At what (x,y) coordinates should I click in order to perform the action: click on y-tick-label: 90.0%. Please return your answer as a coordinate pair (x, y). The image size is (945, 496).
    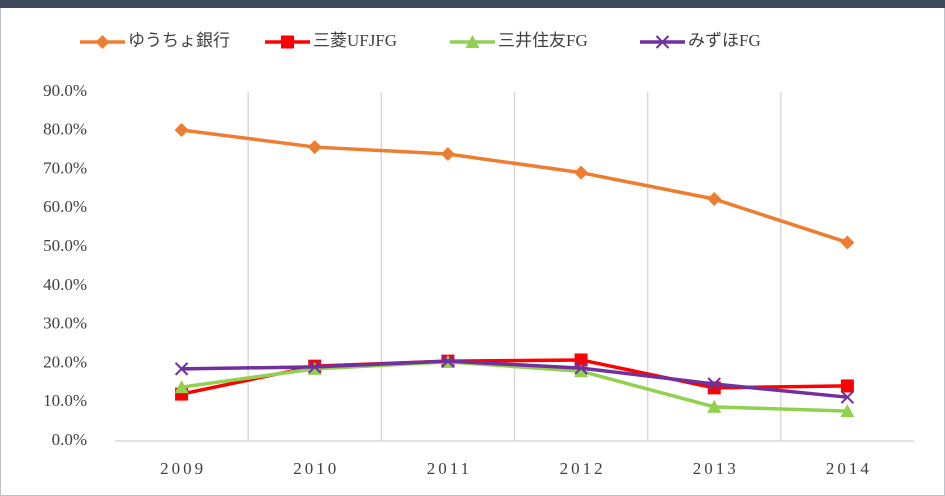
    Looking at the image, I should click on (65, 90).